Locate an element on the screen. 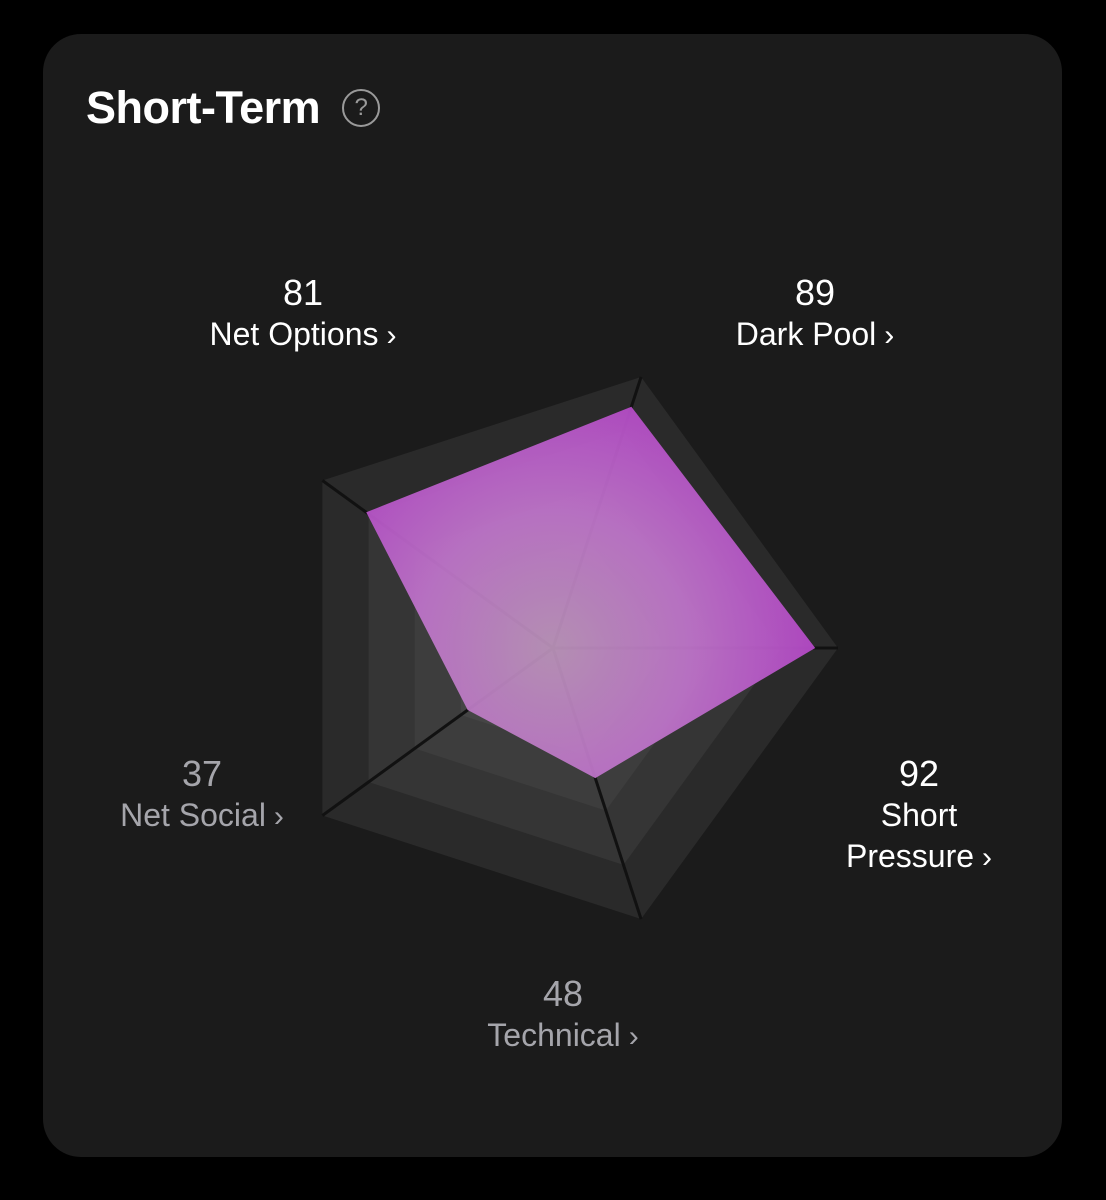  axis-label-net-social: 37 Net Social › is located at coordinates (202, 795).